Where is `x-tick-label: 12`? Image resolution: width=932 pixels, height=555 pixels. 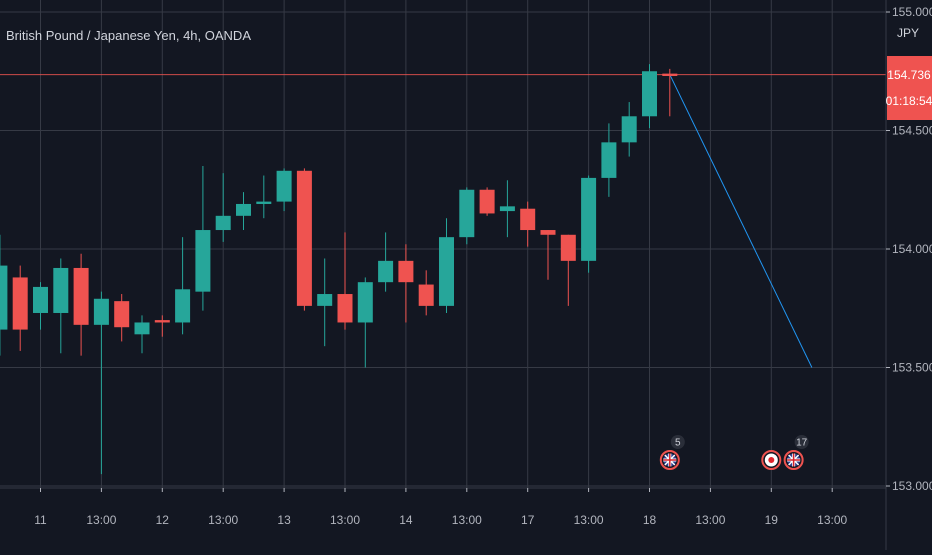 x-tick-label: 12 is located at coordinates (163, 520).